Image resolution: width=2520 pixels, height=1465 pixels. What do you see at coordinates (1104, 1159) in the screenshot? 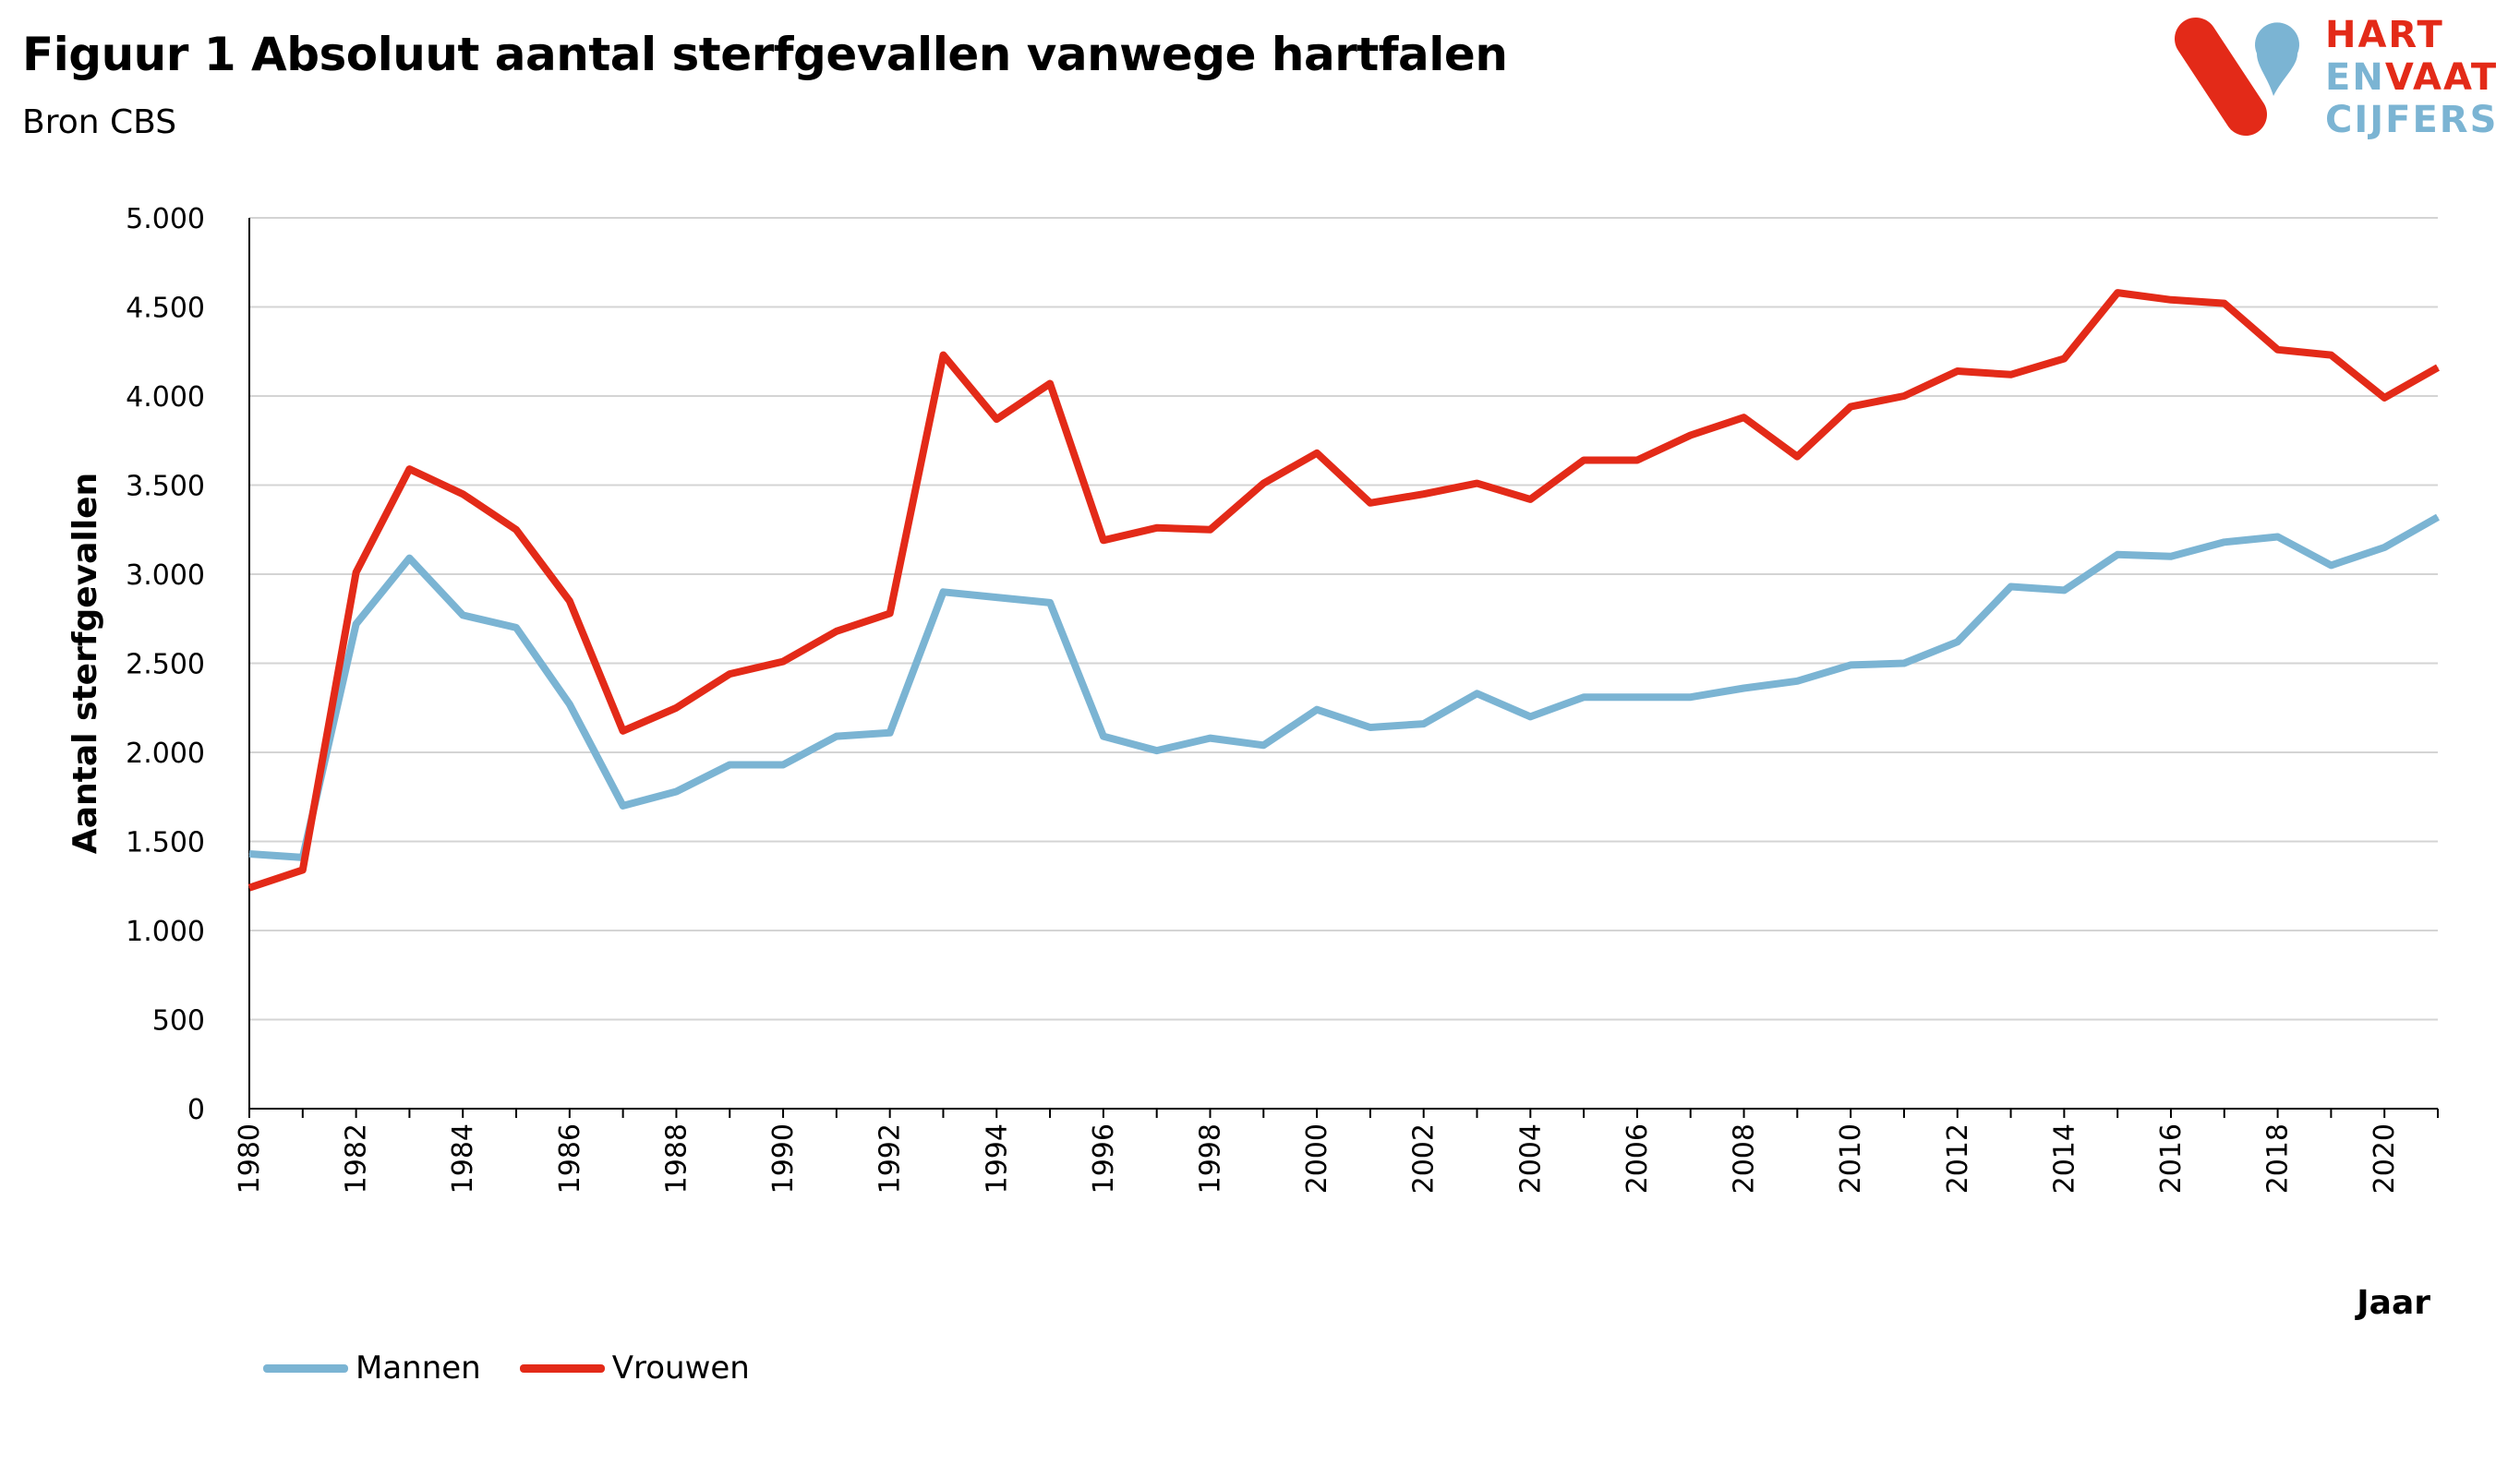
I see `x-tick-label: 1996` at bounding box center [1104, 1159].